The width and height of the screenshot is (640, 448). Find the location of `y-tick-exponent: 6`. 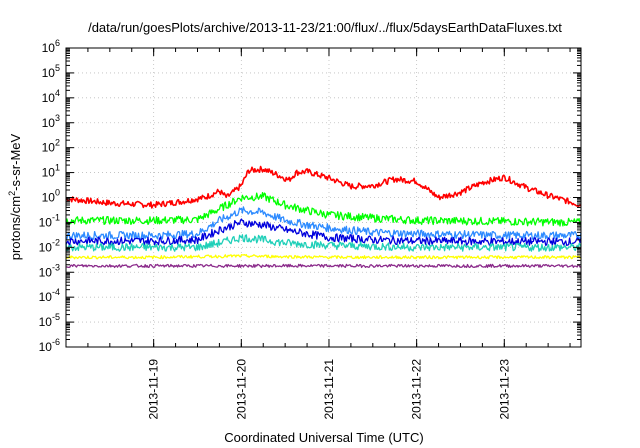

y-tick-exponent: 6 is located at coordinates (57, 43).